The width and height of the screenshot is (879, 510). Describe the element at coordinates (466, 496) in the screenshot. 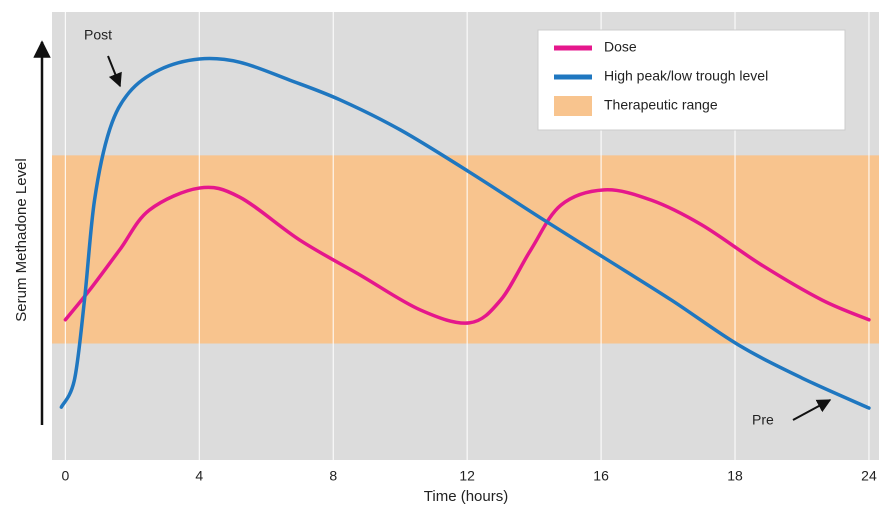

I see `x-axis-title: Time (hours)` at that location.